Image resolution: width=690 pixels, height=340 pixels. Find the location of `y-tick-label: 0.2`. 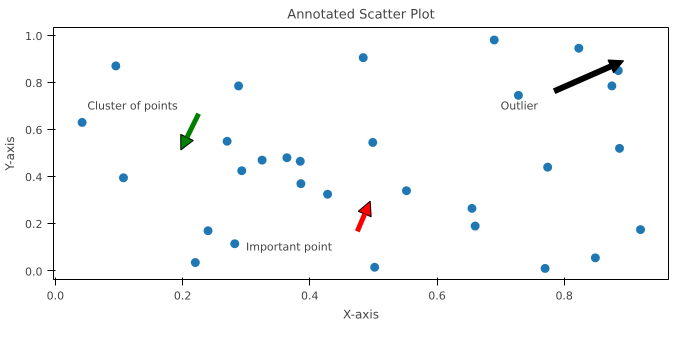

y-tick-label: 0.2 is located at coordinates (34, 225).